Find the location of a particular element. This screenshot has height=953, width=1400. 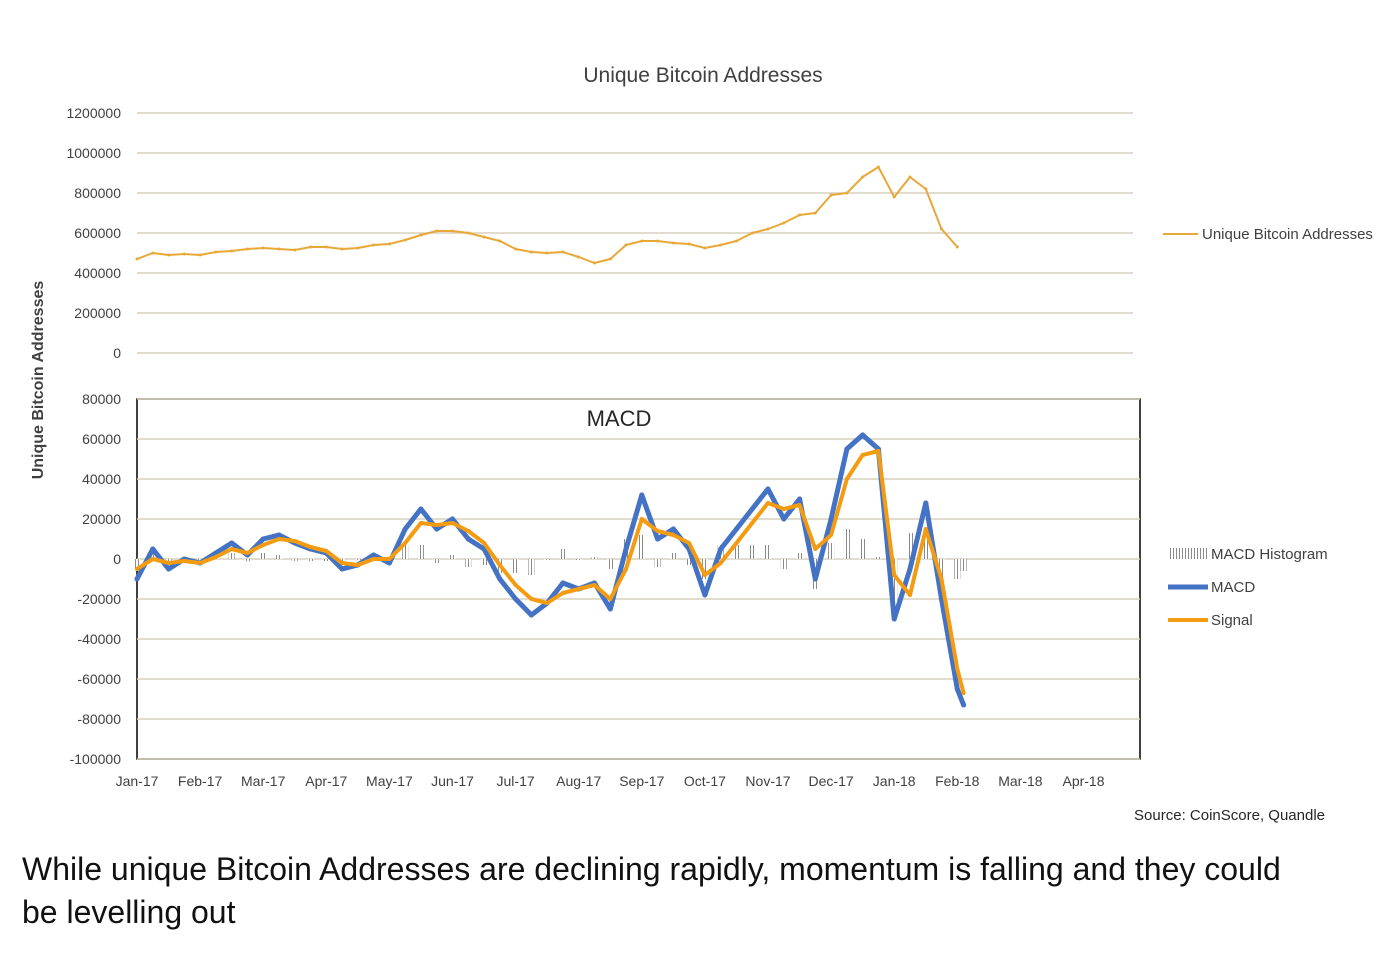

legend-label-unique-addresses: Unique Bitcoin Addresses is located at coordinates (1287, 234).